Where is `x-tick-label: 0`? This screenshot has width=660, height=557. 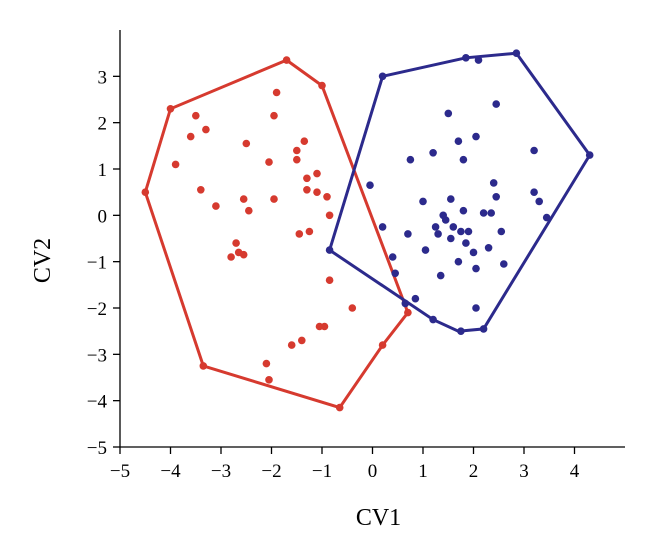
x-tick-label: 0 is located at coordinates (373, 471).